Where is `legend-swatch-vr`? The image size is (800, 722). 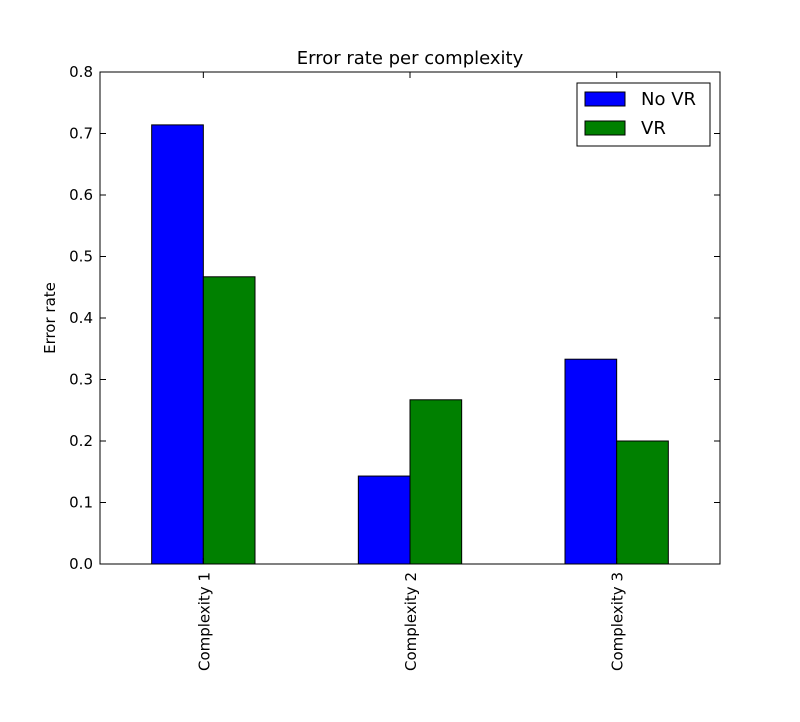
legend-swatch-vr is located at coordinates (605, 128).